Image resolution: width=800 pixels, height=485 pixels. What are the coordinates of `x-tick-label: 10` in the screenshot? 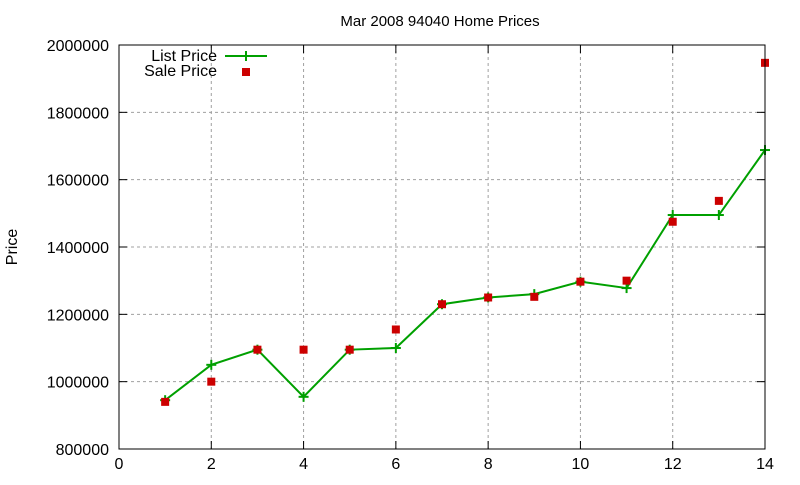 It's located at (581, 464).